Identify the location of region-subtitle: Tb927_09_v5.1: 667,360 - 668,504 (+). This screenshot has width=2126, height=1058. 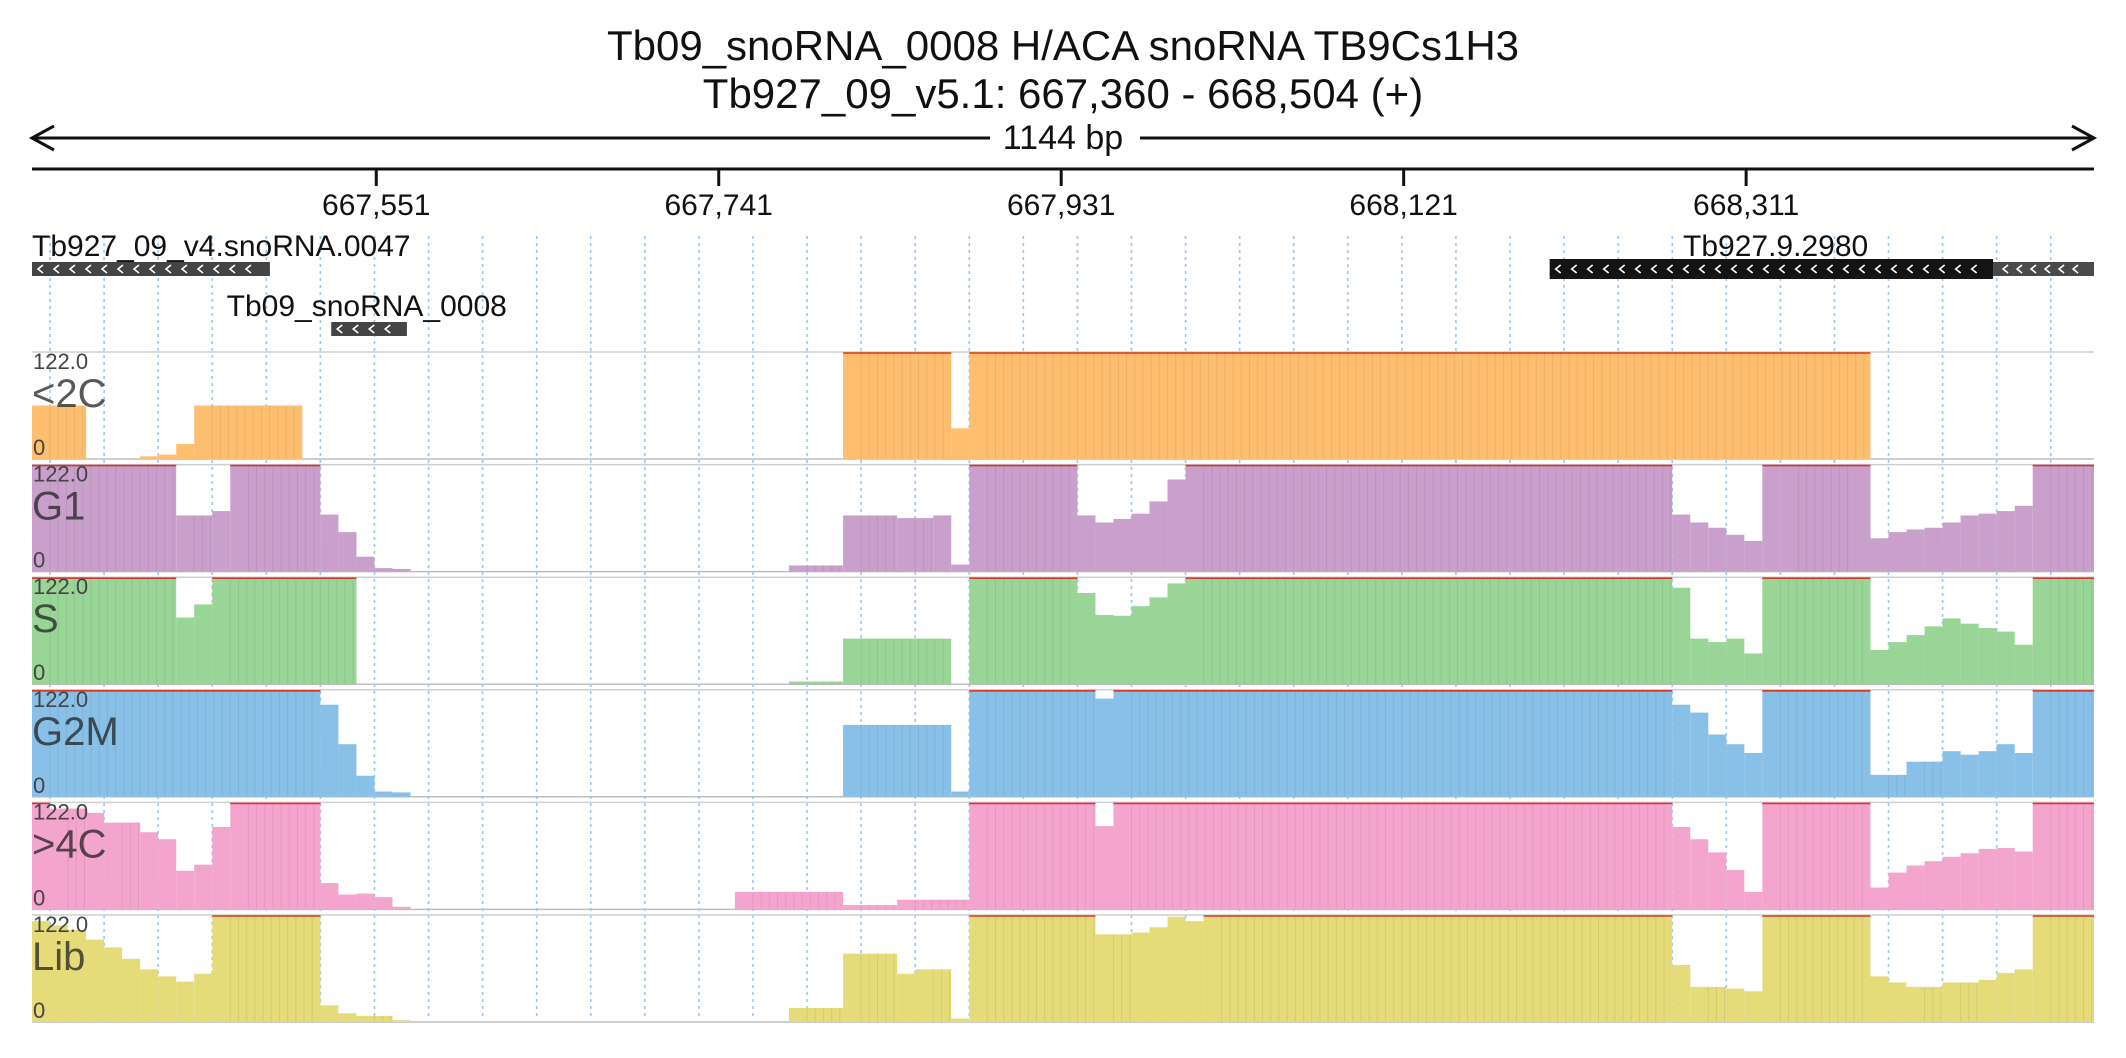
(1063, 93).